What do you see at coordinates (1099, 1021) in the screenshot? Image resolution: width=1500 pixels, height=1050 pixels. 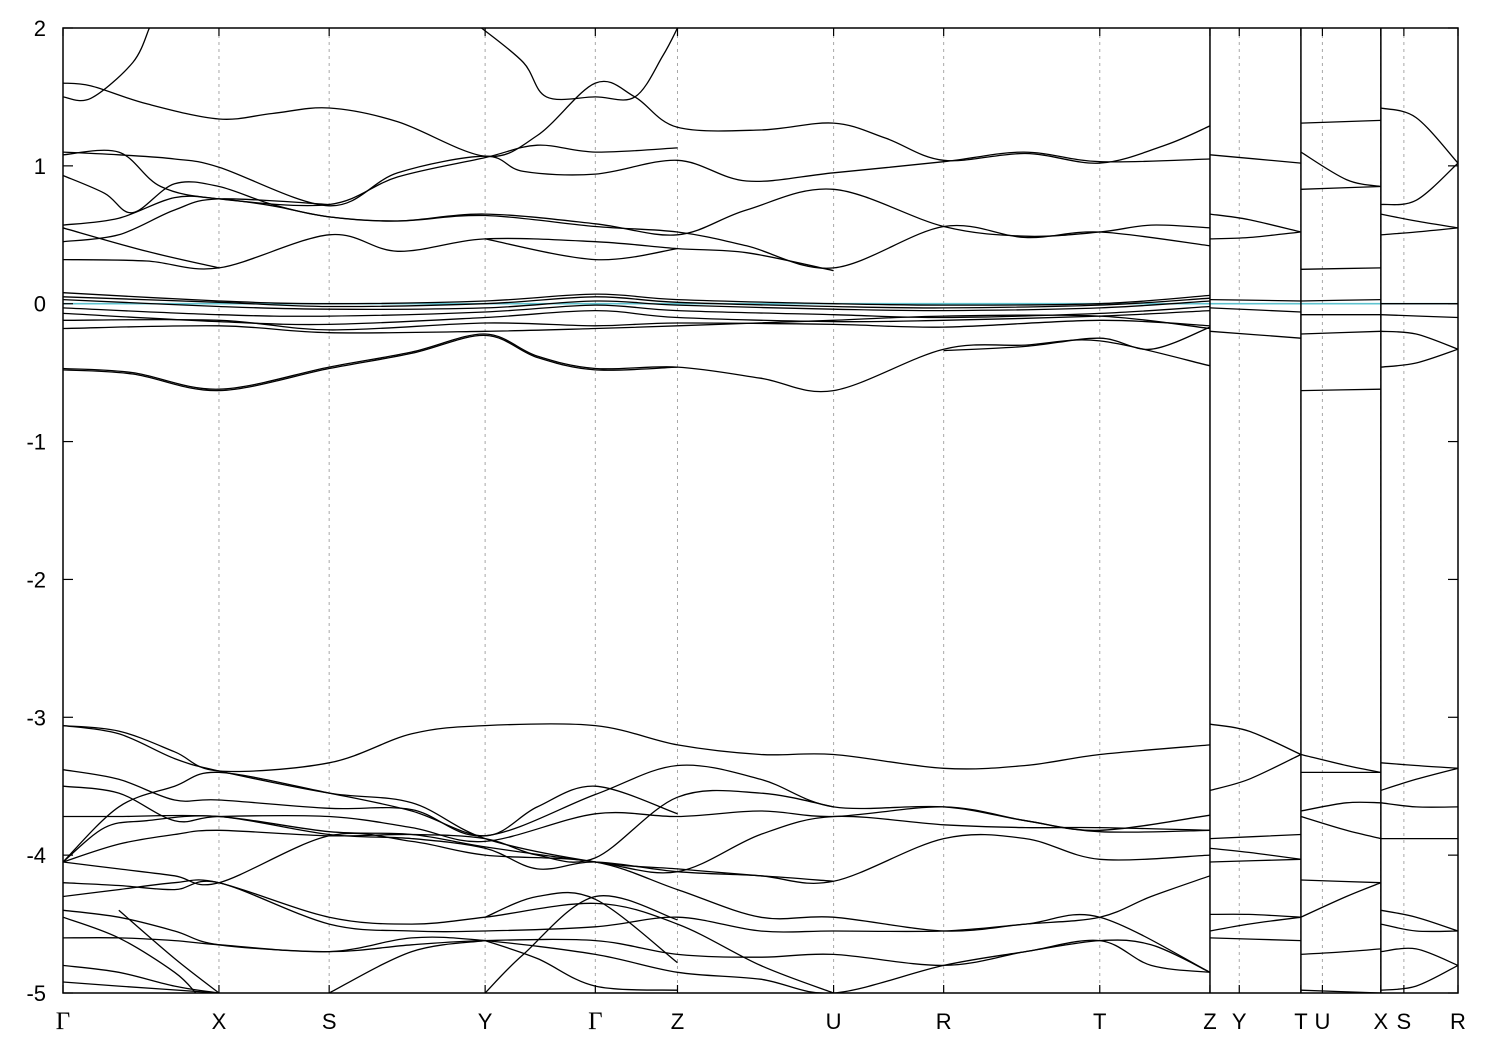 I see `kpoint-label: T` at bounding box center [1099, 1021].